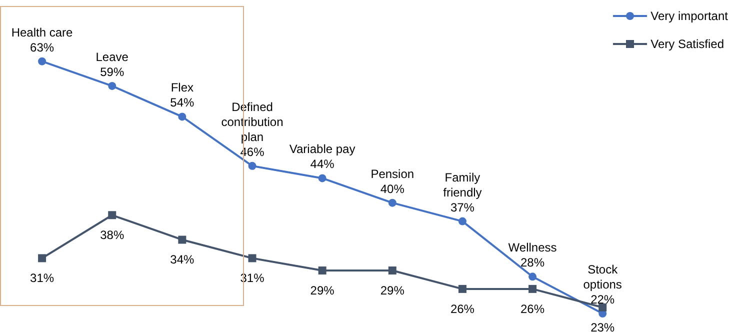 The height and width of the screenshot is (332, 746). I want to click on x-tick-label: Flex, so click(182, 87).